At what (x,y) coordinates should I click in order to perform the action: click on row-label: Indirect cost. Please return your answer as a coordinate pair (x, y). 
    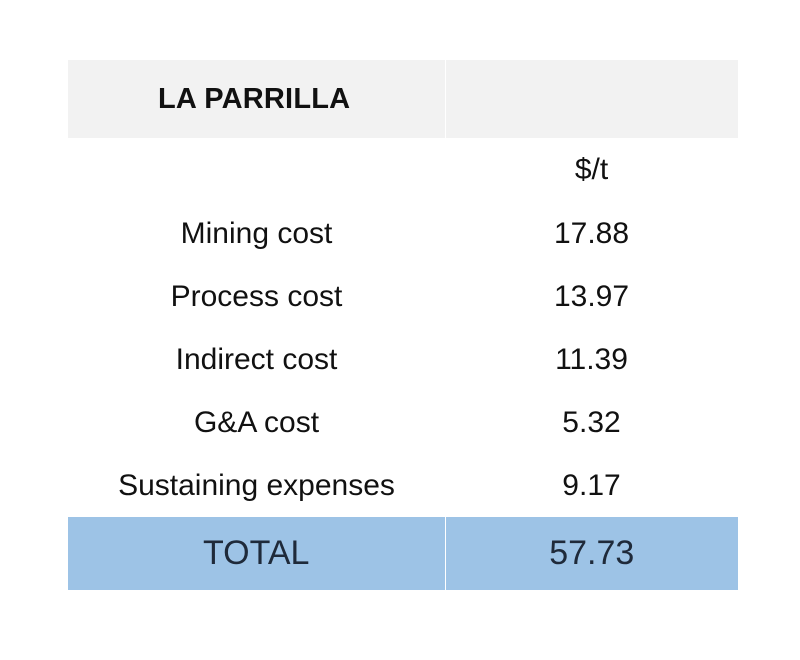
    Looking at the image, I should click on (256, 359).